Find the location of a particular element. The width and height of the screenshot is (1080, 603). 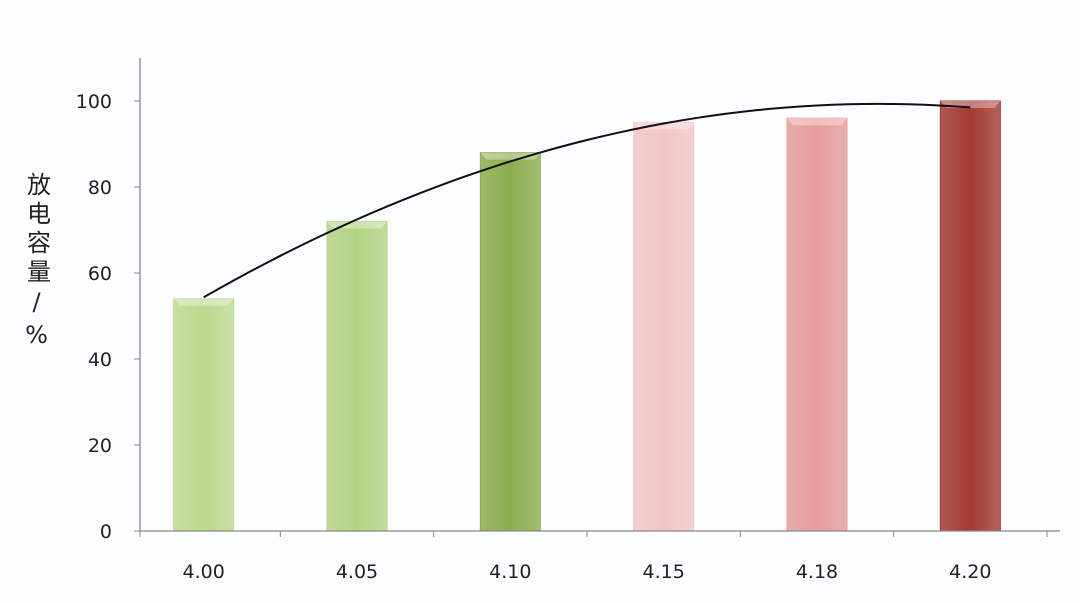

y-tick-label: 100 is located at coordinates (94, 102).